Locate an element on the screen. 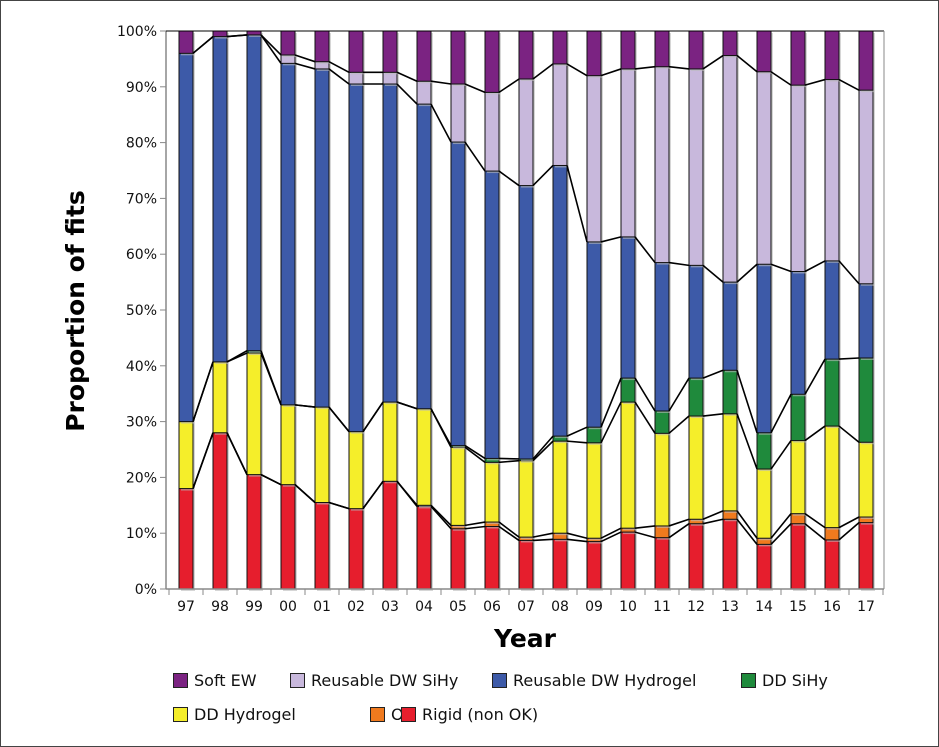  legend-item: DD Hydrogel is located at coordinates (234, 714).